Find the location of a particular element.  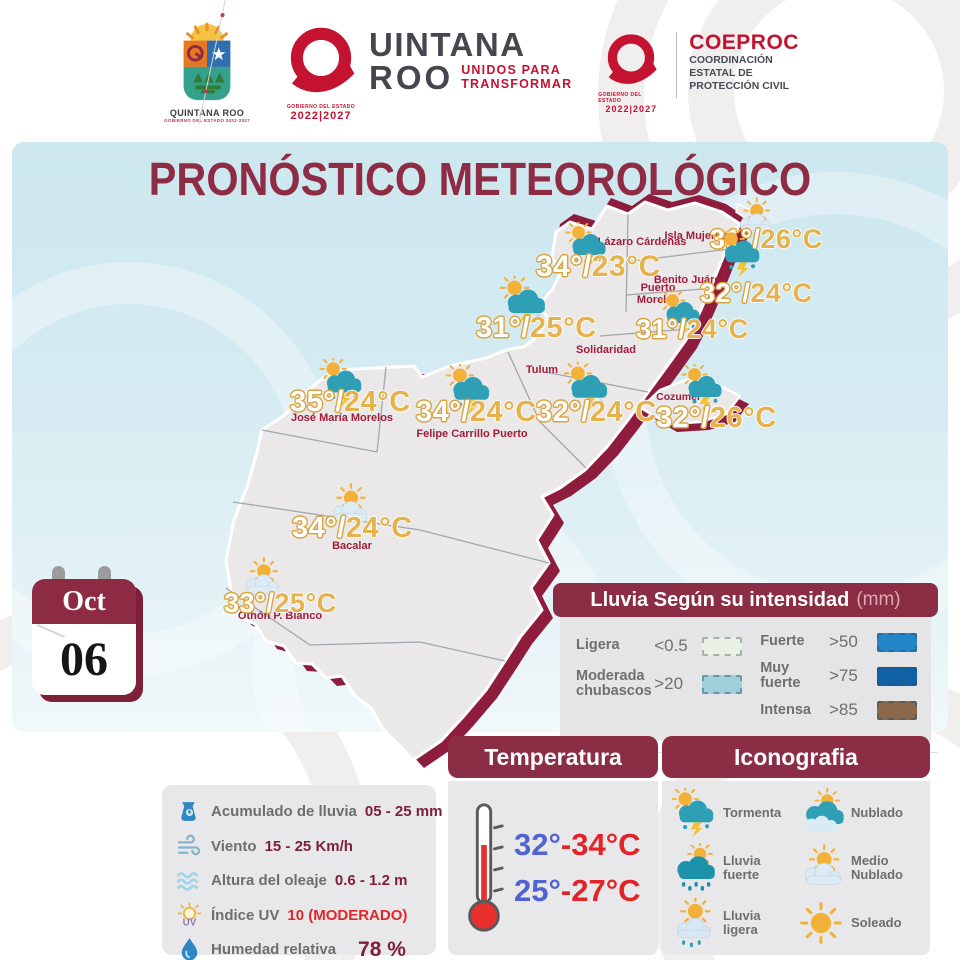

legend-soleado: Soleado is located at coordinates (860, 923).